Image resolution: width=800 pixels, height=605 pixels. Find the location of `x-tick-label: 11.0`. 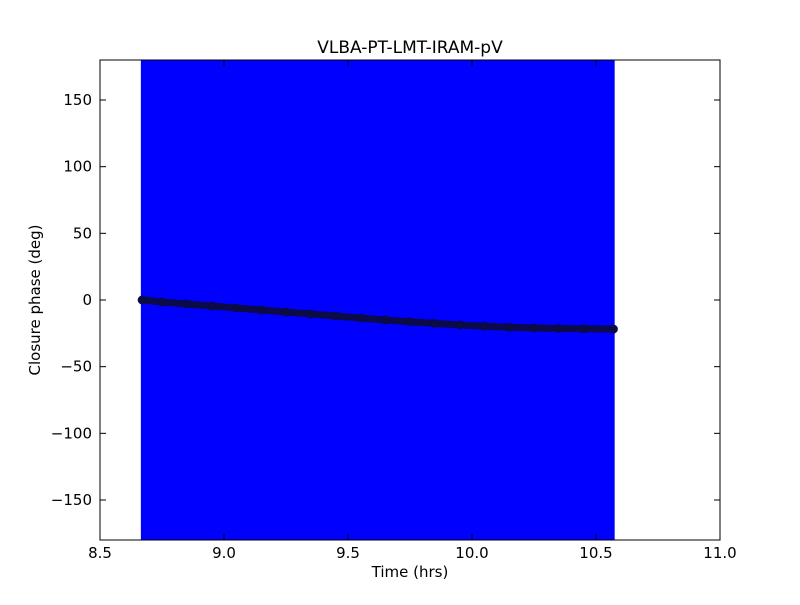

x-tick-label: 11.0 is located at coordinates (719, 553).